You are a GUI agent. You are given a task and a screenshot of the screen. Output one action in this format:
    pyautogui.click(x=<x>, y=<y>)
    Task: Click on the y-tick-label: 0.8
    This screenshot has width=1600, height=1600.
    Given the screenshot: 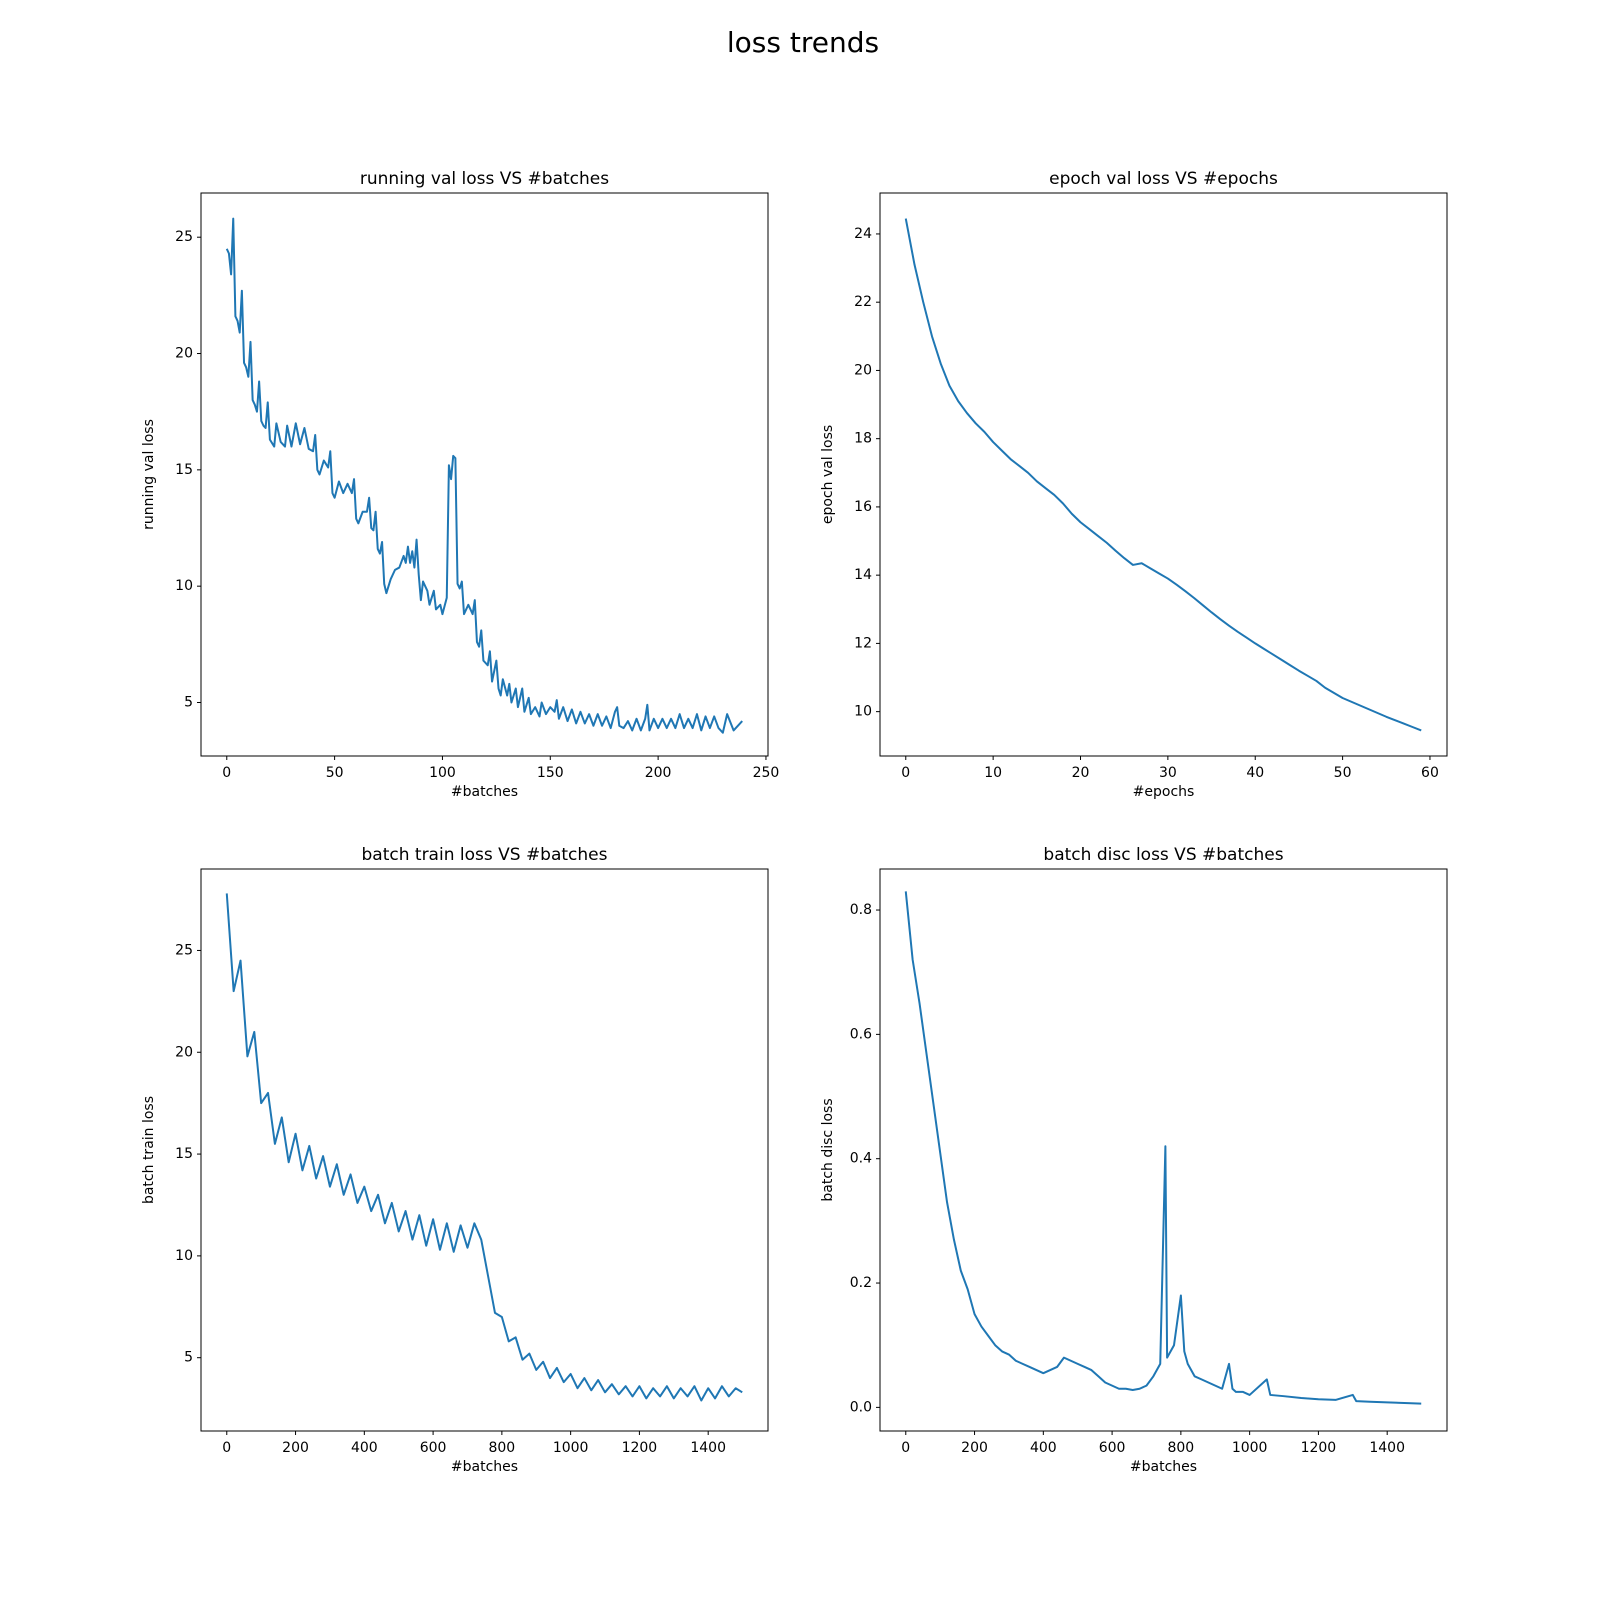 What is the action you would take?
    pyautogui.click(x=861, y=910)
    